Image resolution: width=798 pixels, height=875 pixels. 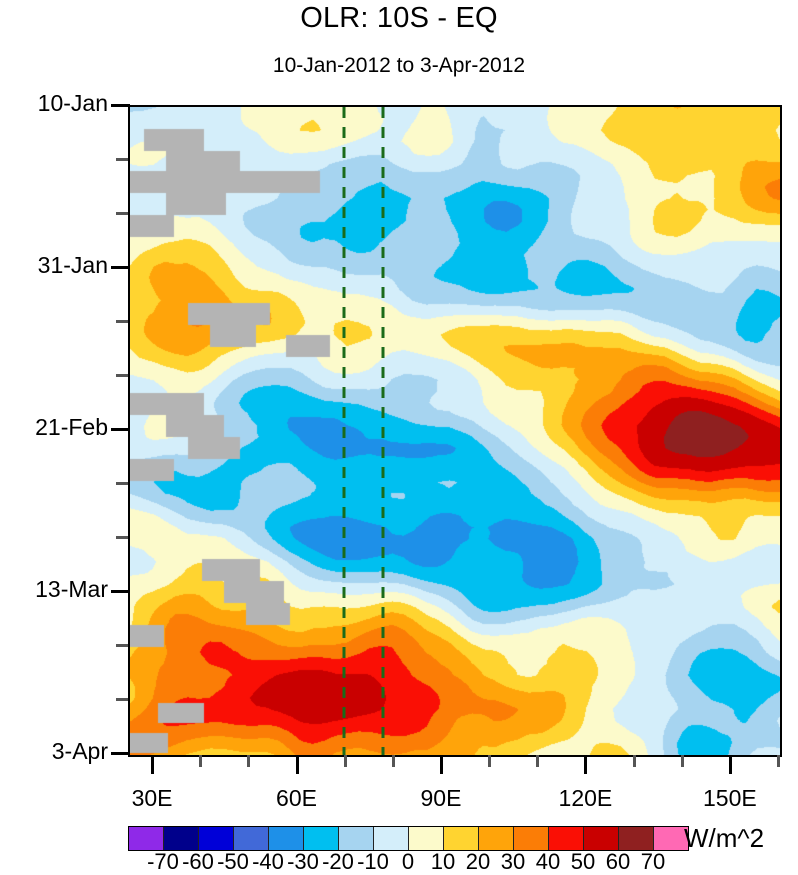 What do you see at coordinates (71, 589) in the screenshot?
I see `y-axis-label: 13-Mar` at bounding box center [71, 589].